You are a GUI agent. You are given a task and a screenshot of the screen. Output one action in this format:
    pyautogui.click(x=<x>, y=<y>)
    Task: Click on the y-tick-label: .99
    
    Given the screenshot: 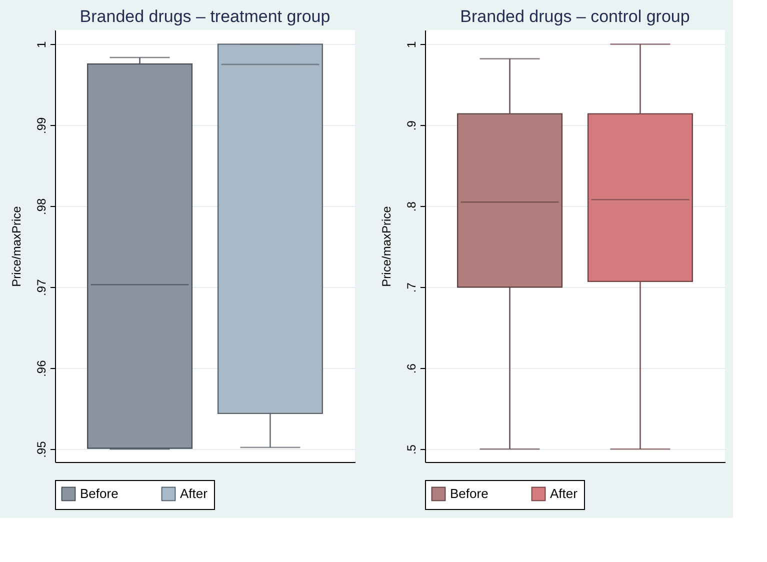 What is the action you would take?
    pyautogui.click(x=41, y=125)
    